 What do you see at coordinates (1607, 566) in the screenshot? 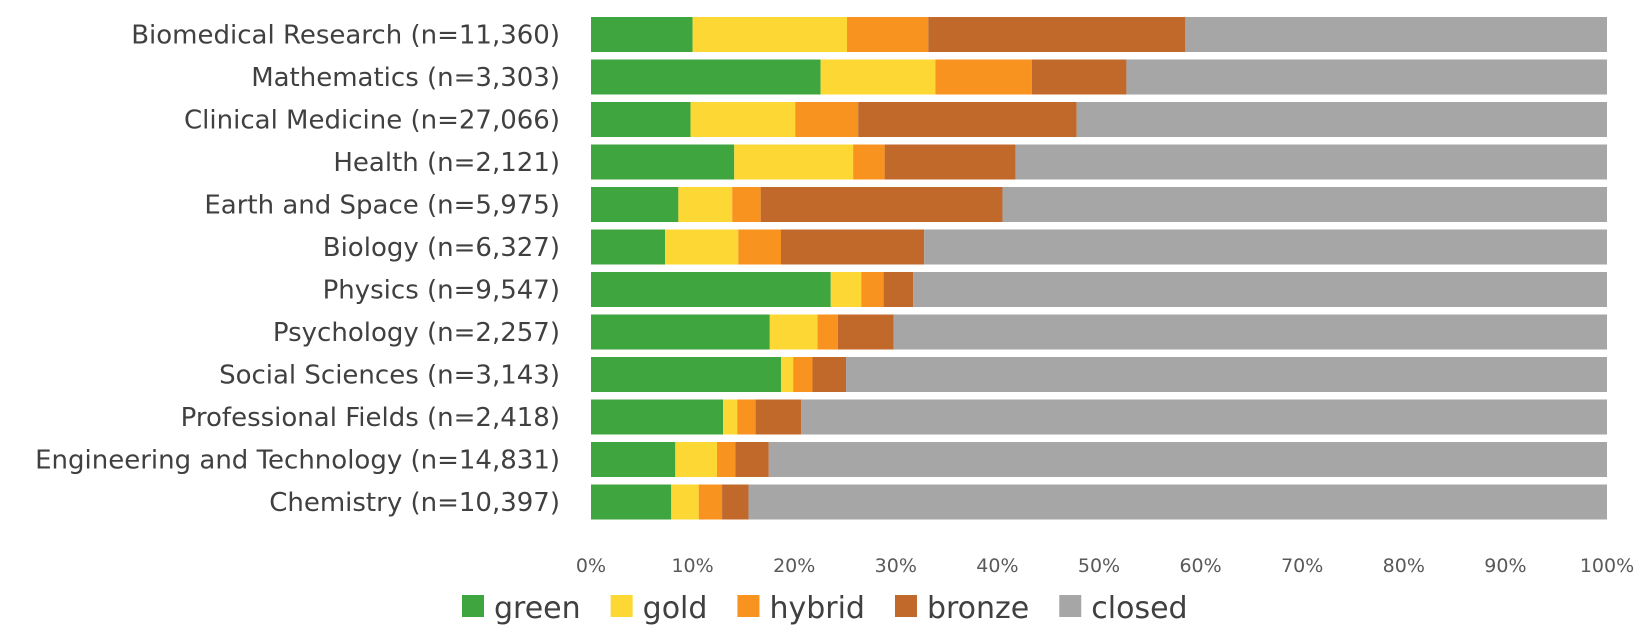
I see `x-tick-label: 100%` at bounding box center [1607, 566].